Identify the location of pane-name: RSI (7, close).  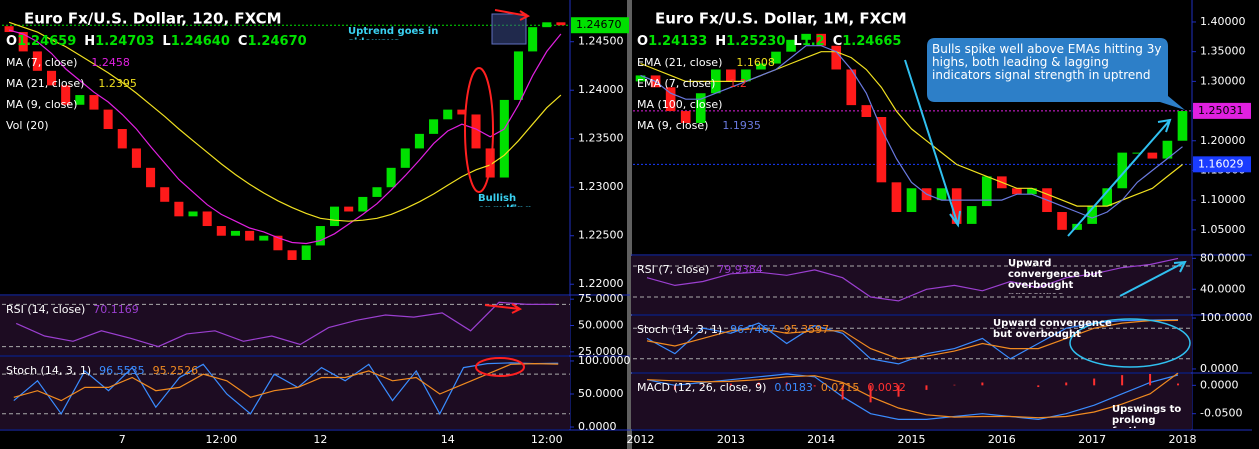
(673, 269).